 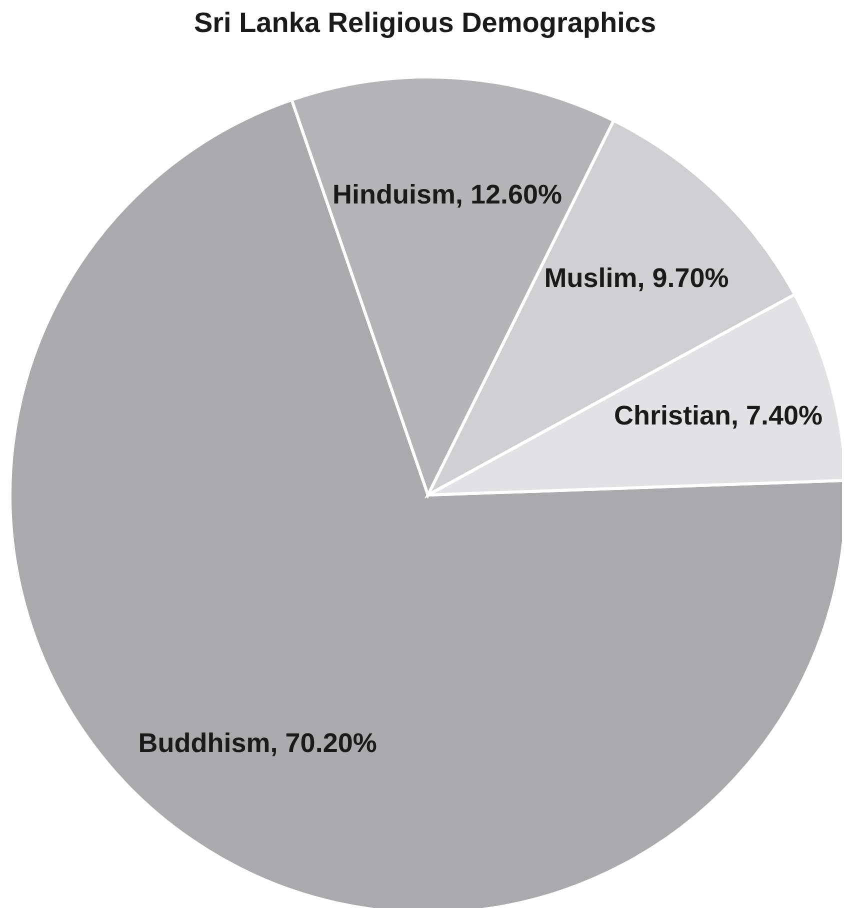 I want to click on chart-title: Sri Lanka Religious Demographics, so click(x=425, y=23).